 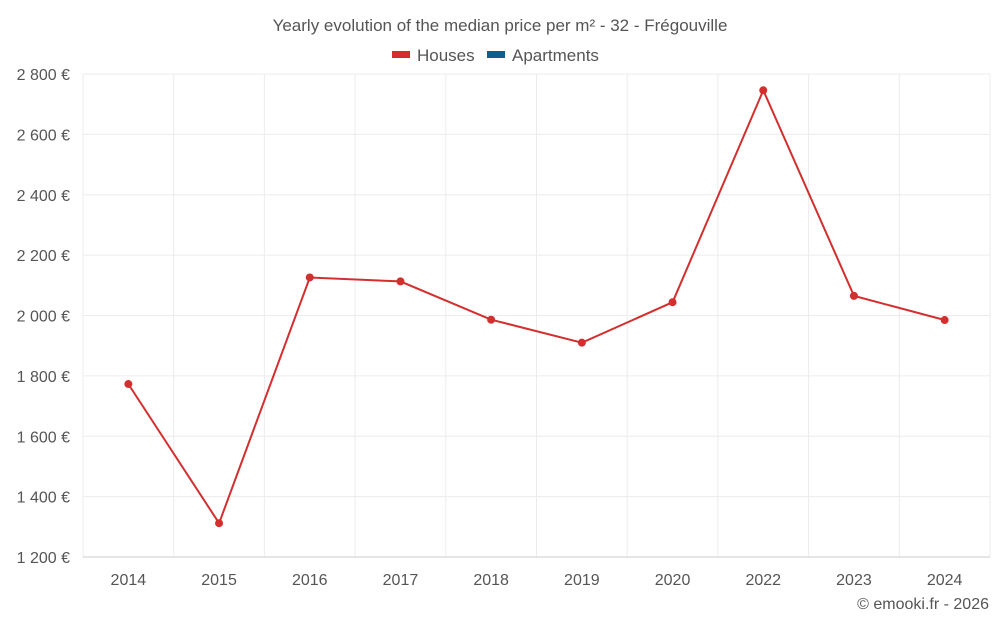 What do you see at coordinates (763, 90) in the screenshot?
I see `houses-point-2022` at bounding box center [763, 90].